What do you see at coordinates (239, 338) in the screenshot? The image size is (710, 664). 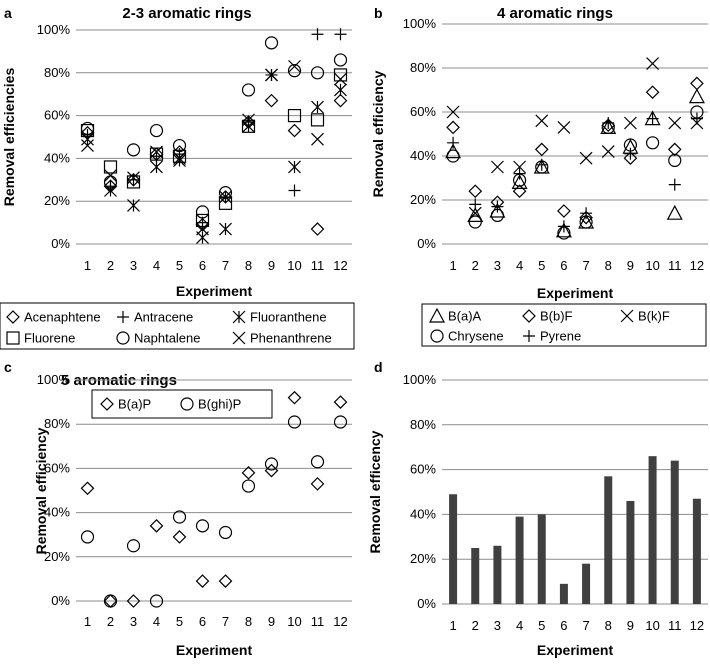 I see `legend-marker-phenanthrene` at bounding box center [239, 338].